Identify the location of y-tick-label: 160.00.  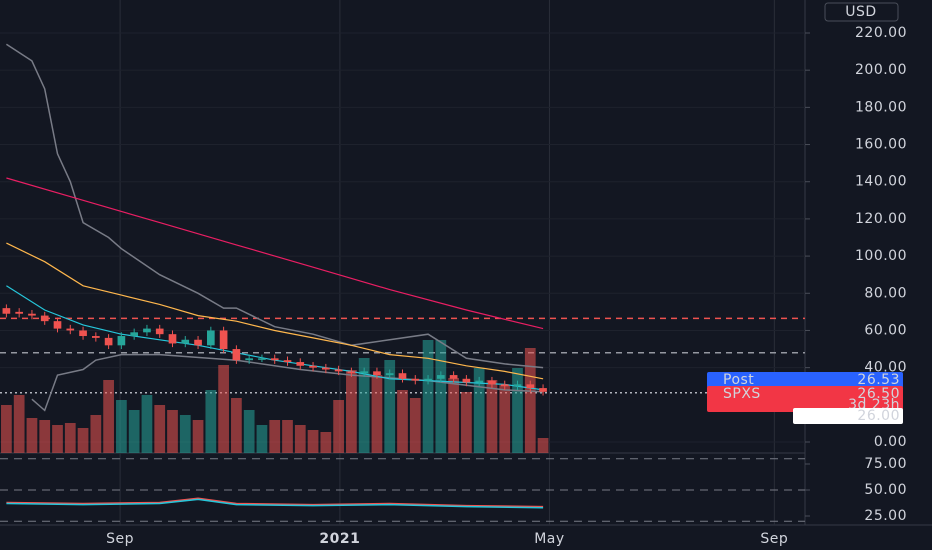
(881, 145).